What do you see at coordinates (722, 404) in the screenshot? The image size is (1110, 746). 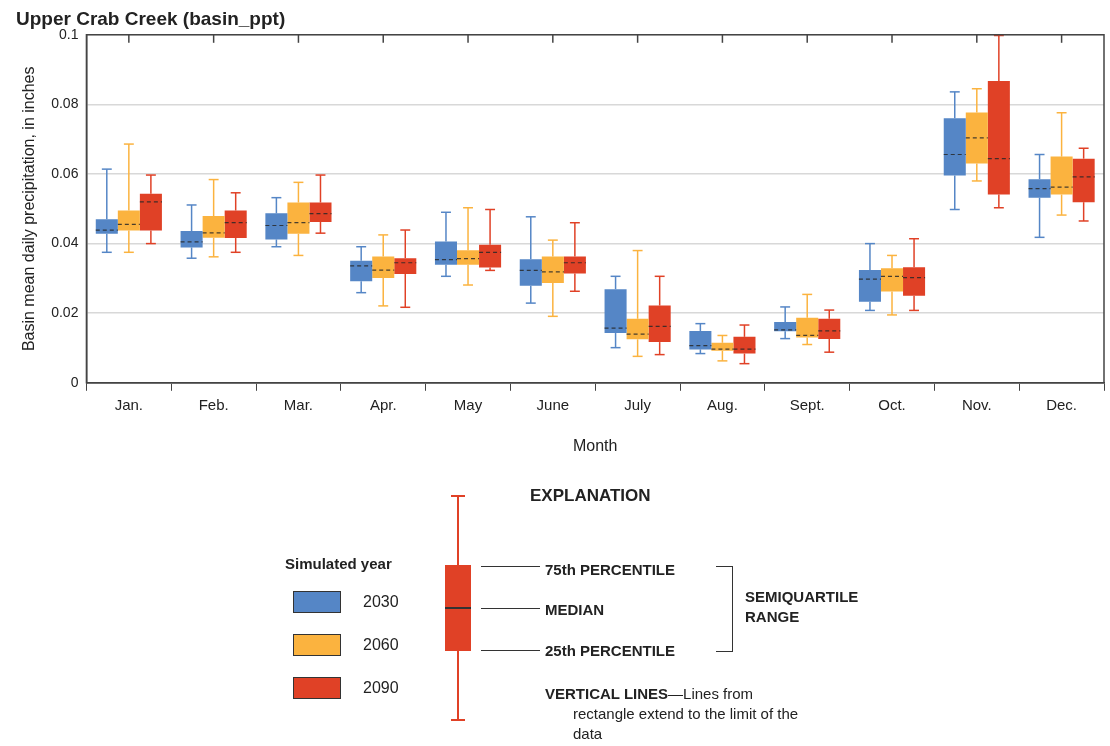 I see `x-tick-label: Aug.` at bounding box center [722, 404].